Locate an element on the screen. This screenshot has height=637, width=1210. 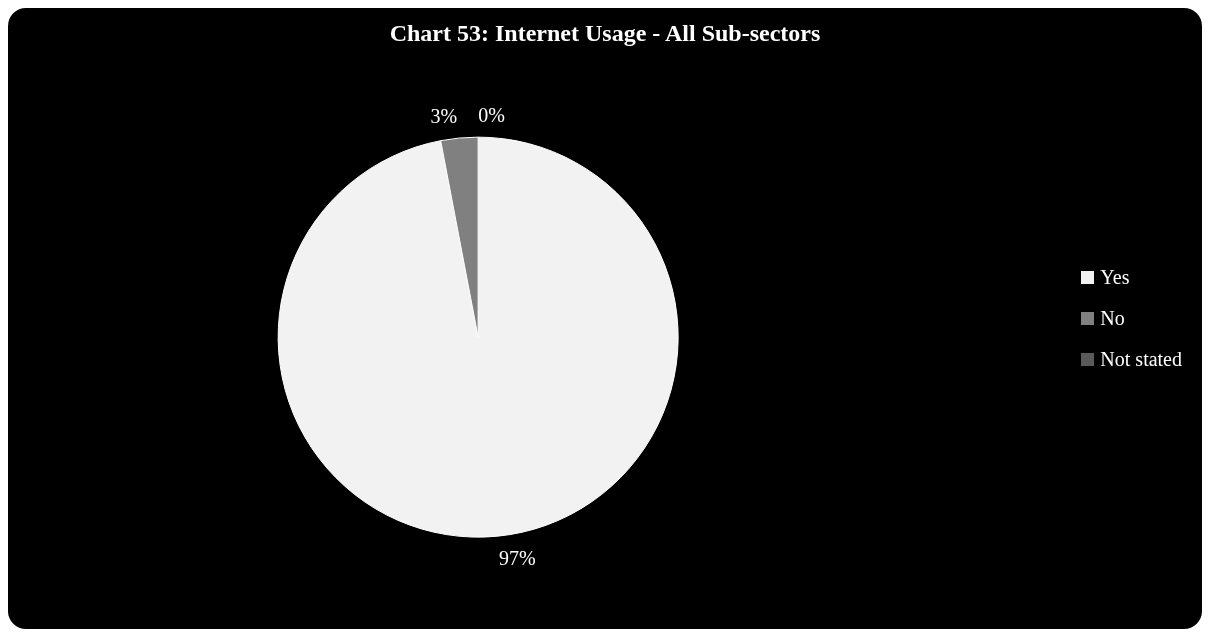
chart-title: Chart 53: Internet Usage - All Sub-sectors is located at coordinates (605, 33).